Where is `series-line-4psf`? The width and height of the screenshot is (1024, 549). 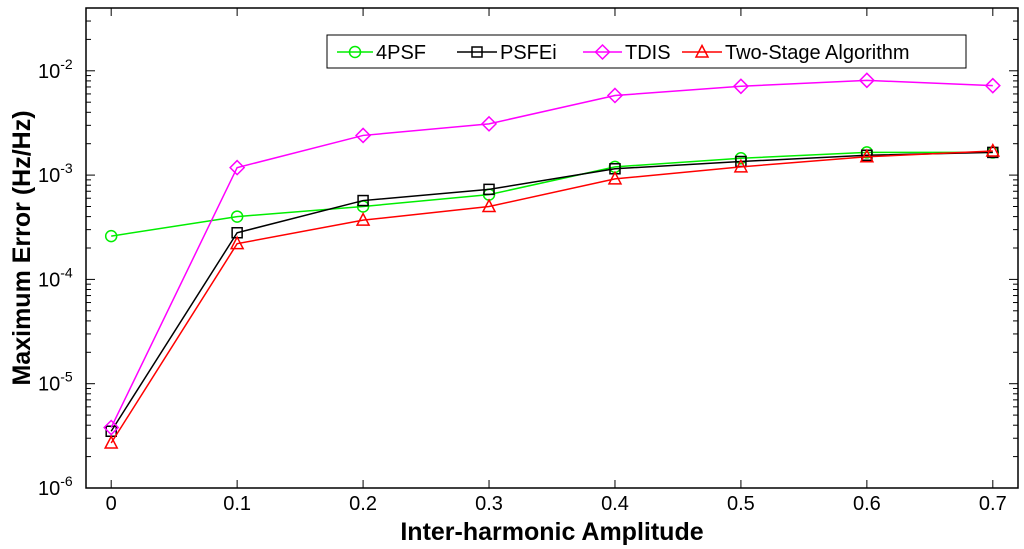 series-line-4psf is located at coordinates (552, 194).